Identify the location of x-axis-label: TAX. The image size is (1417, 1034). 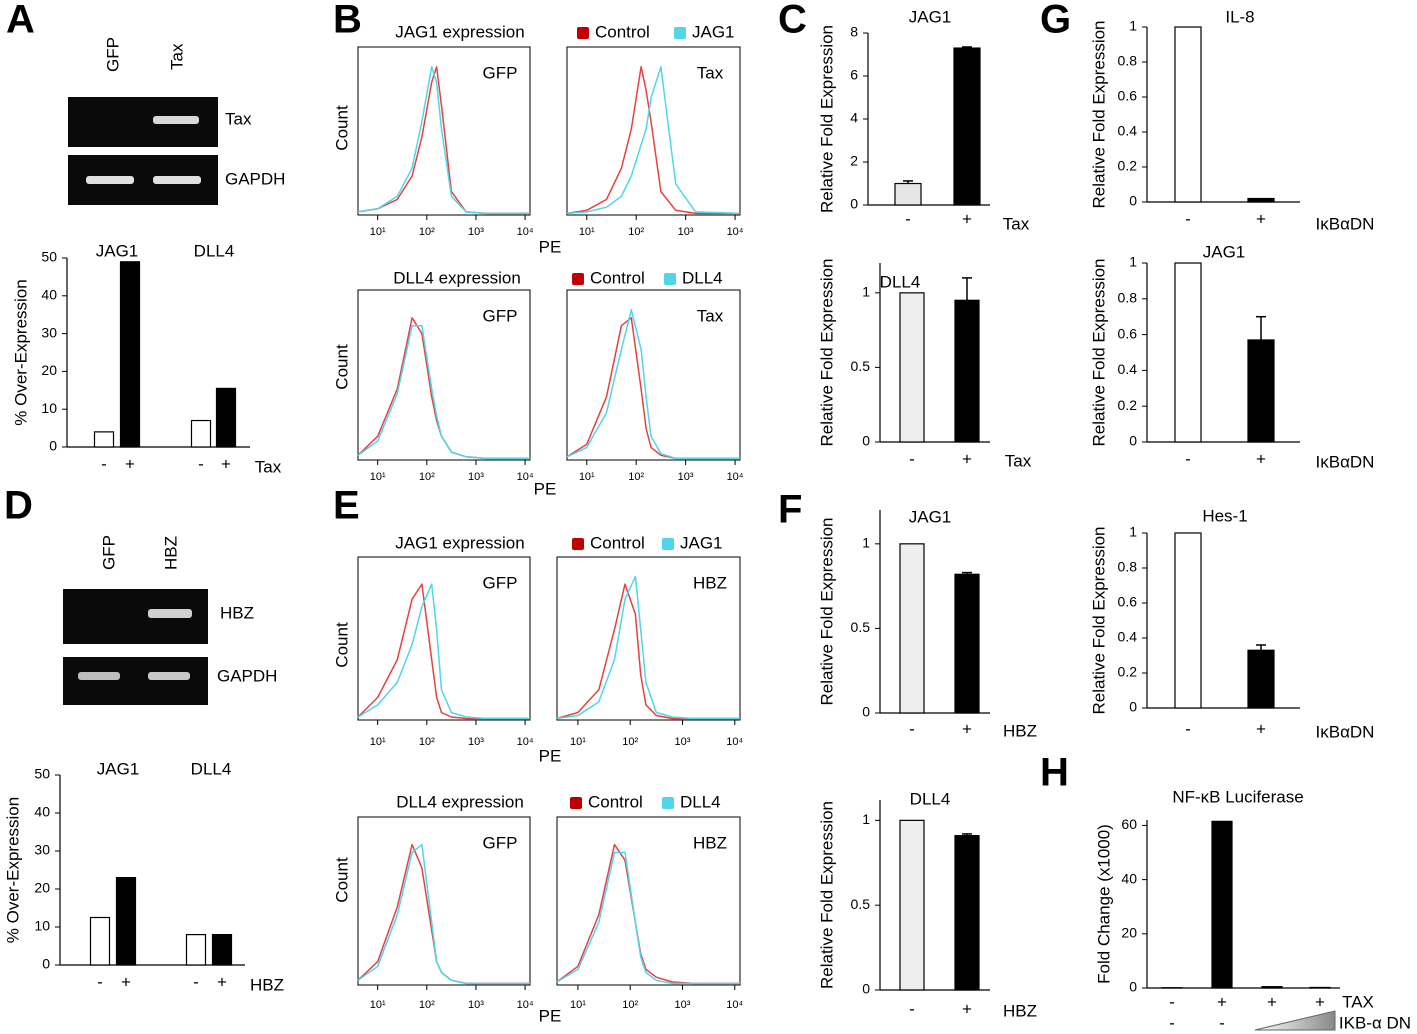
(1358, 1001).